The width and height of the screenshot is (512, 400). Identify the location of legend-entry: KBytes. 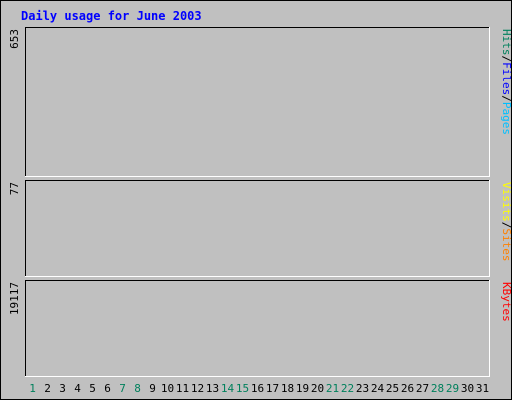
(506, 302).